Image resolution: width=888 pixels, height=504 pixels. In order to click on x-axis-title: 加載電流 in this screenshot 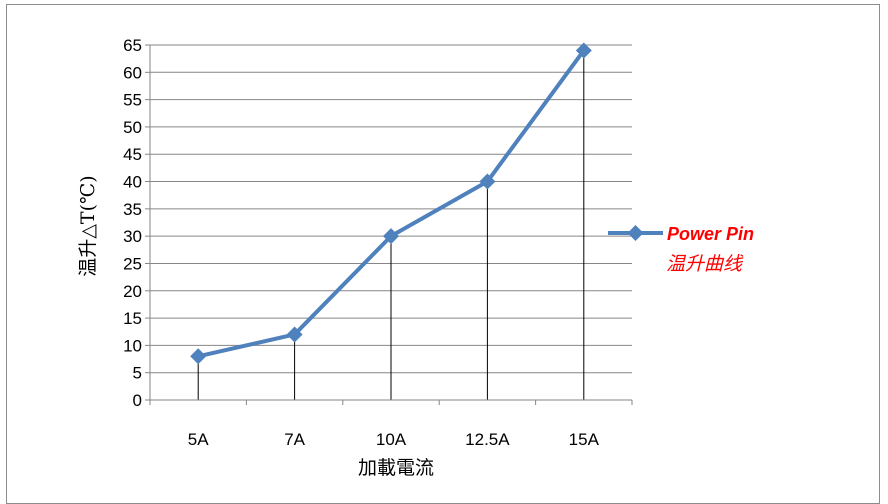, I will do `click(396, 468)`.